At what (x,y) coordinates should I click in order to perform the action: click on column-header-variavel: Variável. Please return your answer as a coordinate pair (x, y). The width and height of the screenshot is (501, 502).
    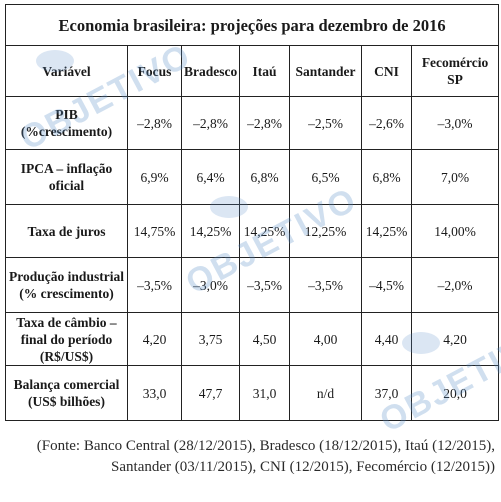
    Looking at the image, I should click on (66, 71).